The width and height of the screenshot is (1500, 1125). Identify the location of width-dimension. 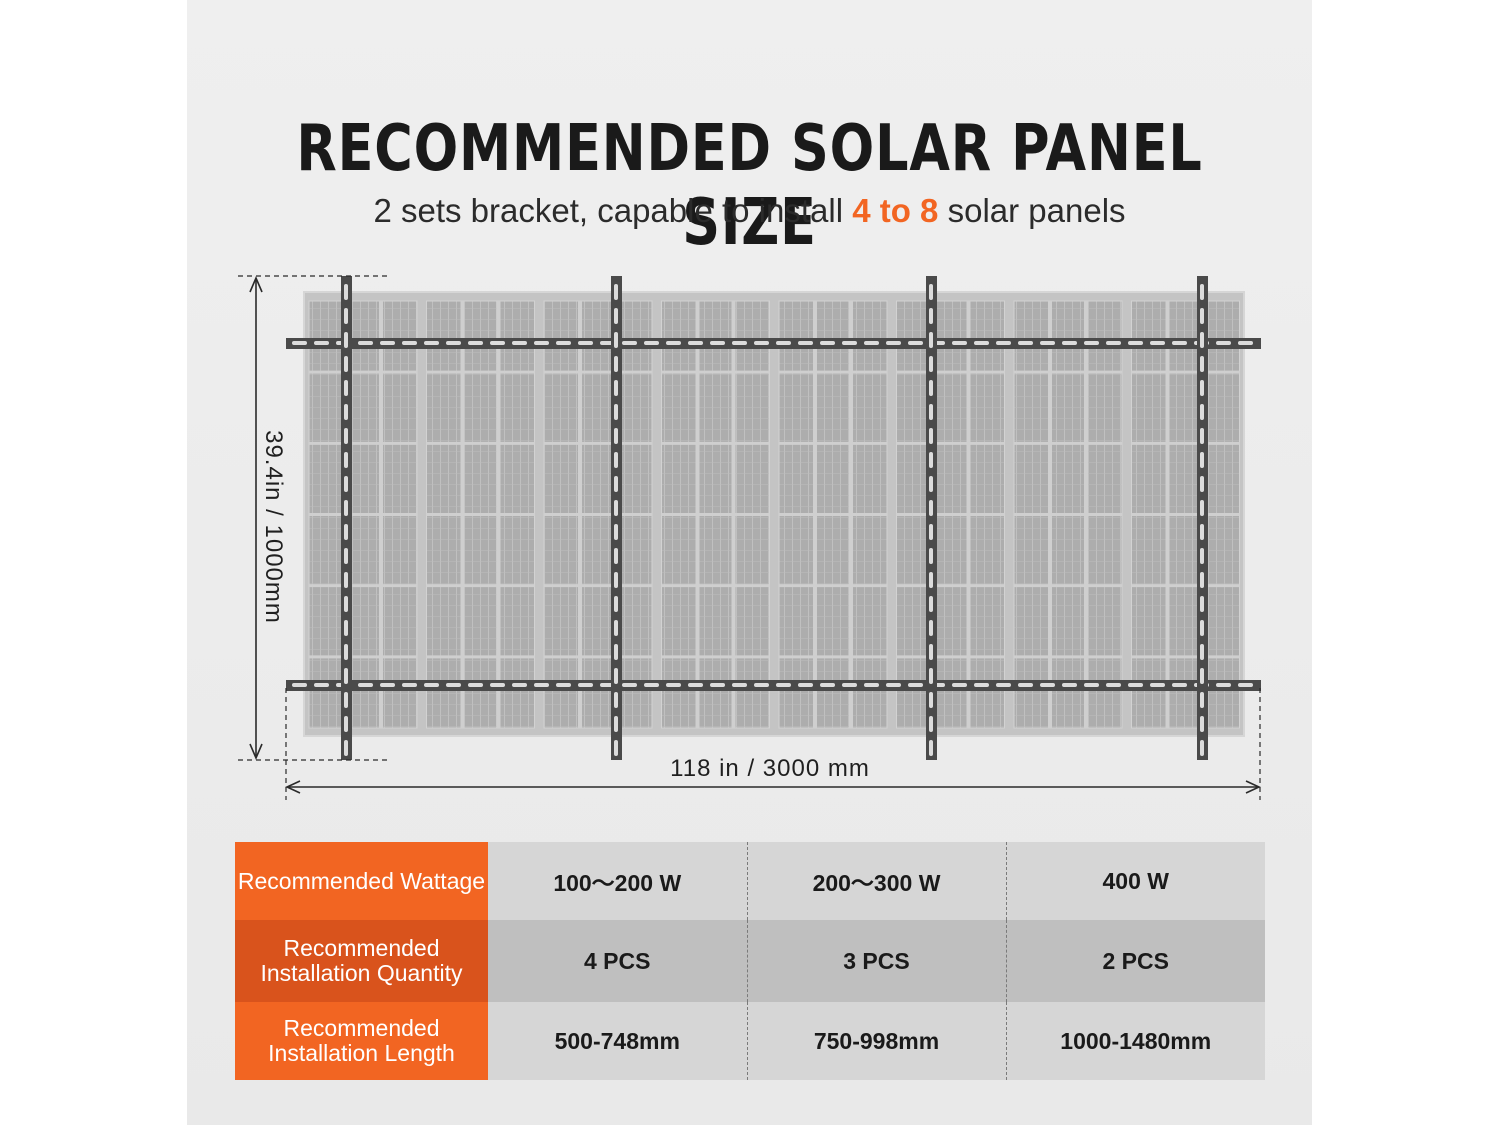
(773, 744).